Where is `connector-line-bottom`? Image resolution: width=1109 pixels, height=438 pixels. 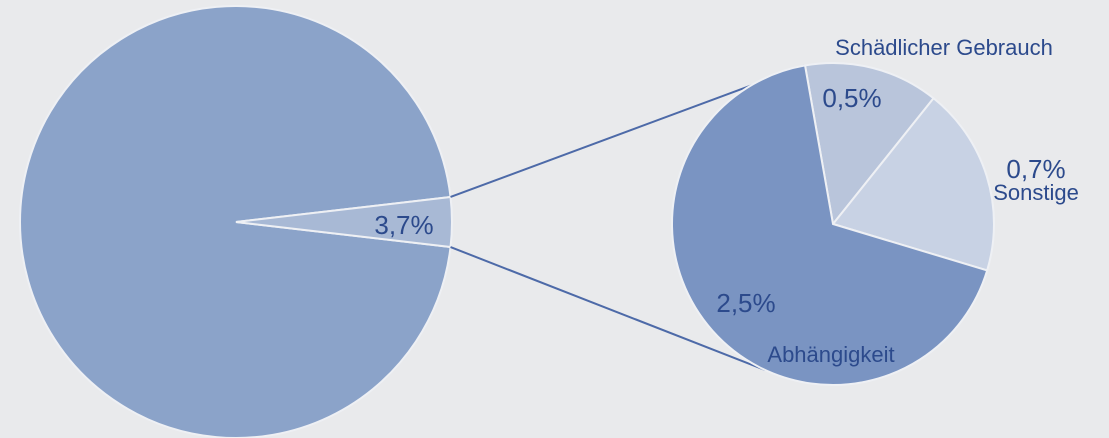
connector-line-bottom is located at coordinates (608, 308).